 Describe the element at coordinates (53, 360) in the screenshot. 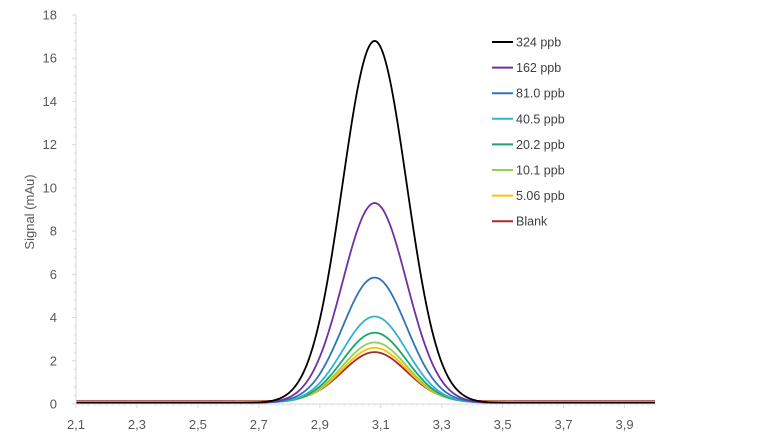

I see `y-tick-label: 2` at that location.